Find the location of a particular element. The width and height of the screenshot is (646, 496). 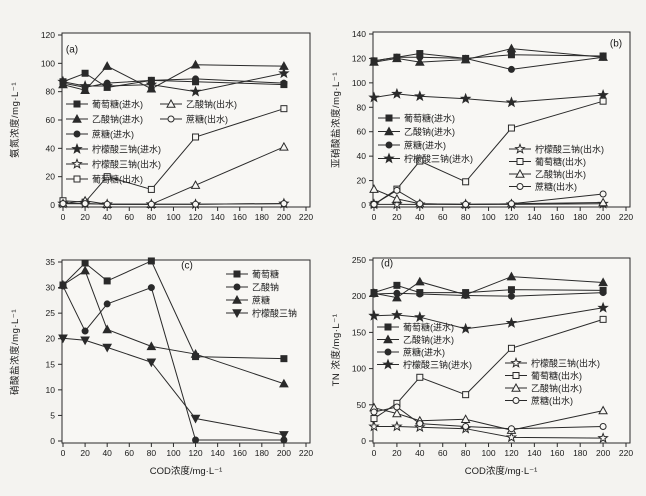

y-tick-label: 5 is located at coordinates (52, 415).